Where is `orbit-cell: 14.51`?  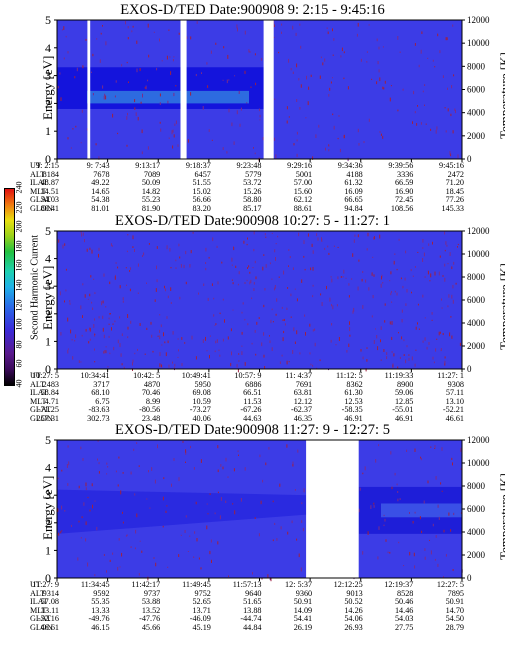 orbit-cell: 14.51 is located at coordinates (49, 191).